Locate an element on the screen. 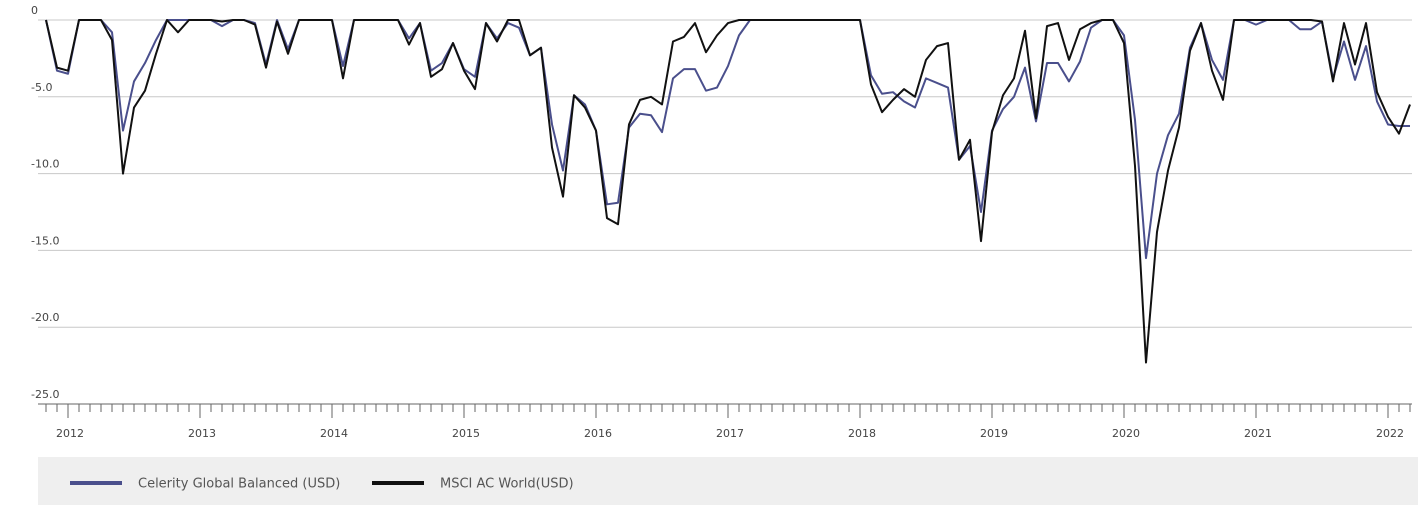 The image size is (1422, 505). x-tick-label: 2022 is located at coordinates (1390, 433).